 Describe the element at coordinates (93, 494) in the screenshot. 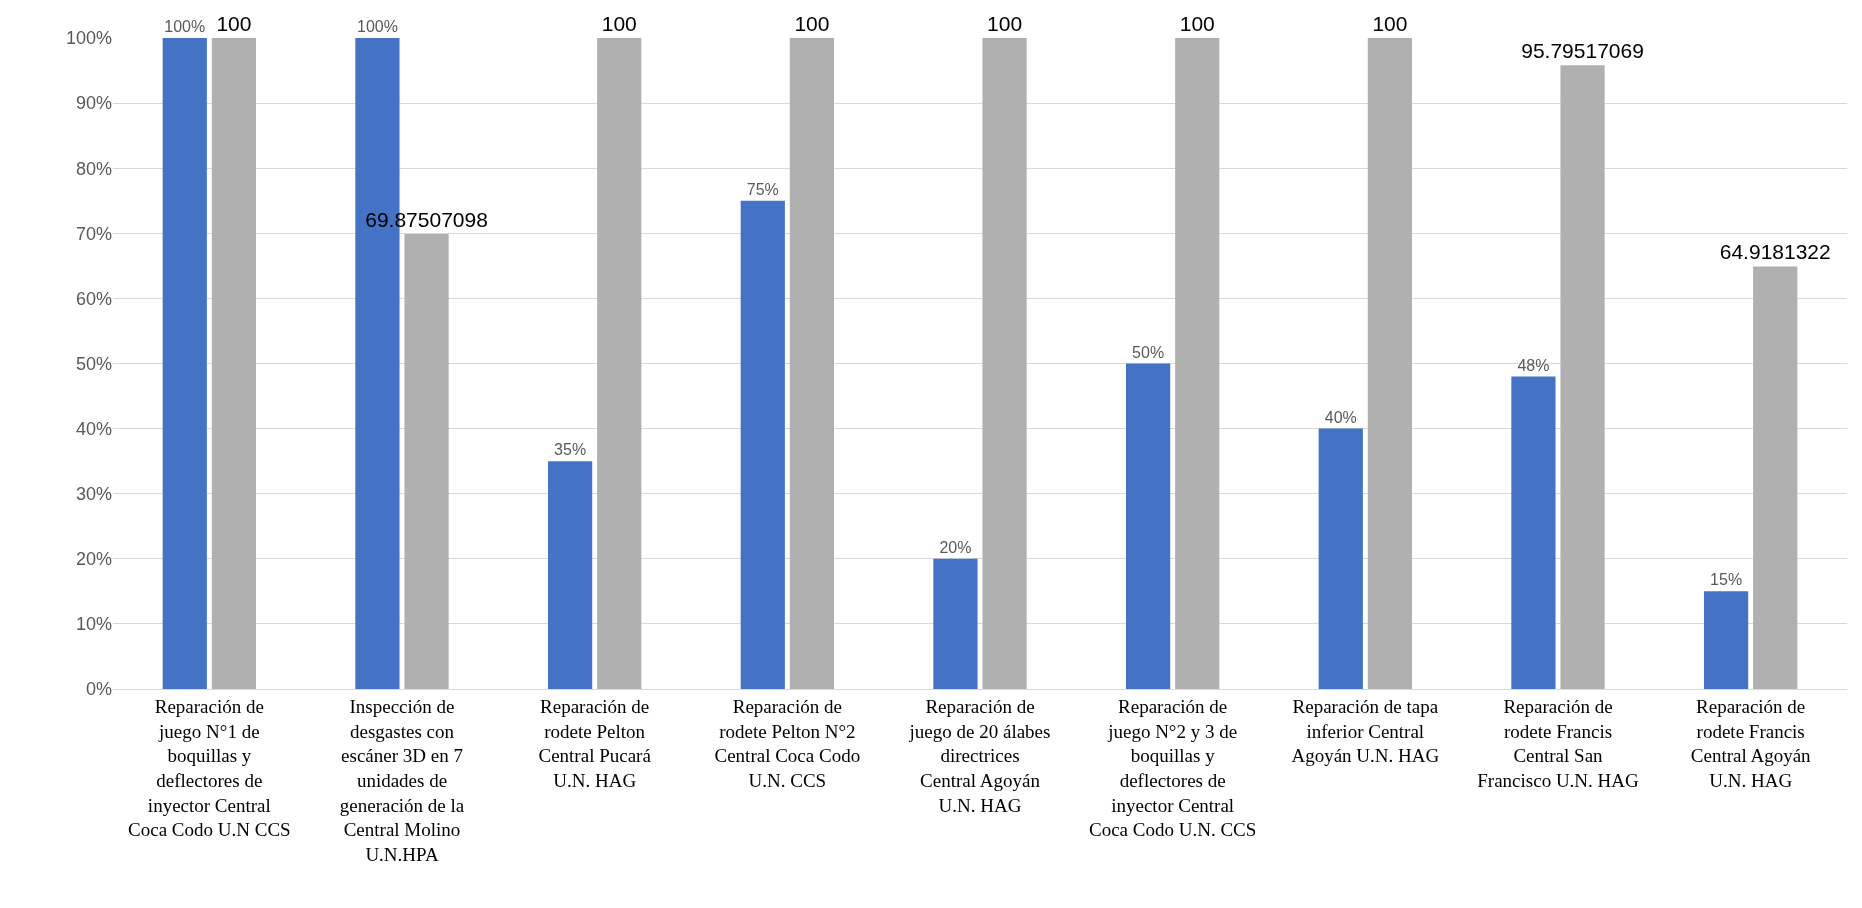

I see `y-tick-label: 30%` at that location.